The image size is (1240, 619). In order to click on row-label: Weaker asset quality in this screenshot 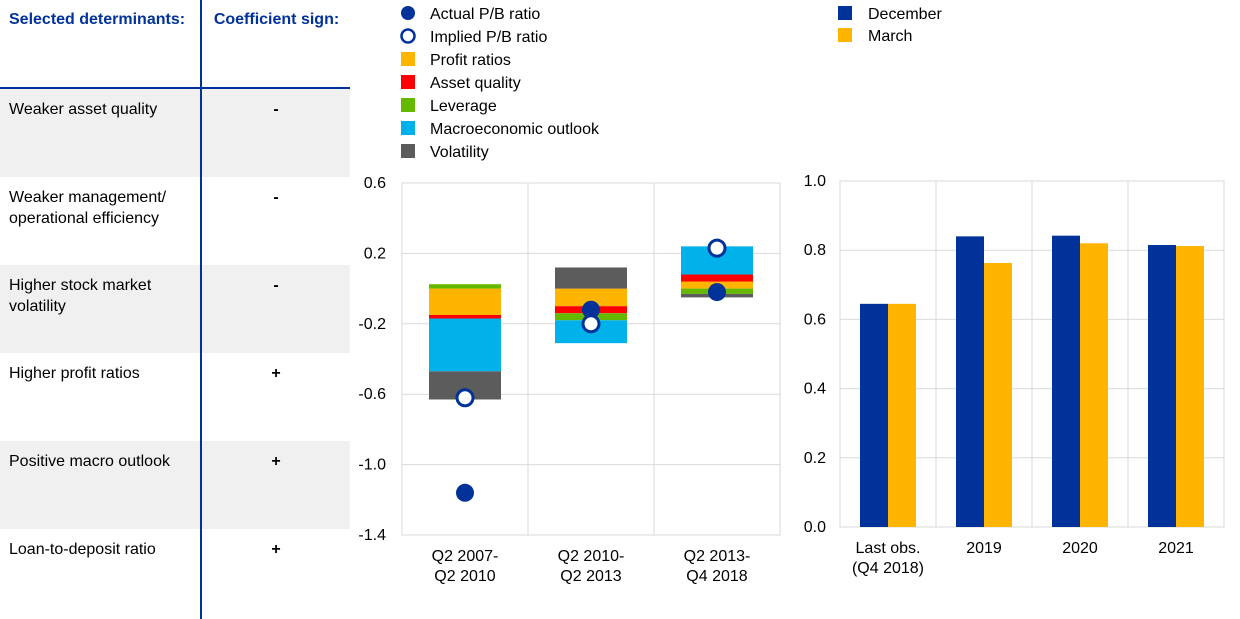, I will do `click(83, 109)`.